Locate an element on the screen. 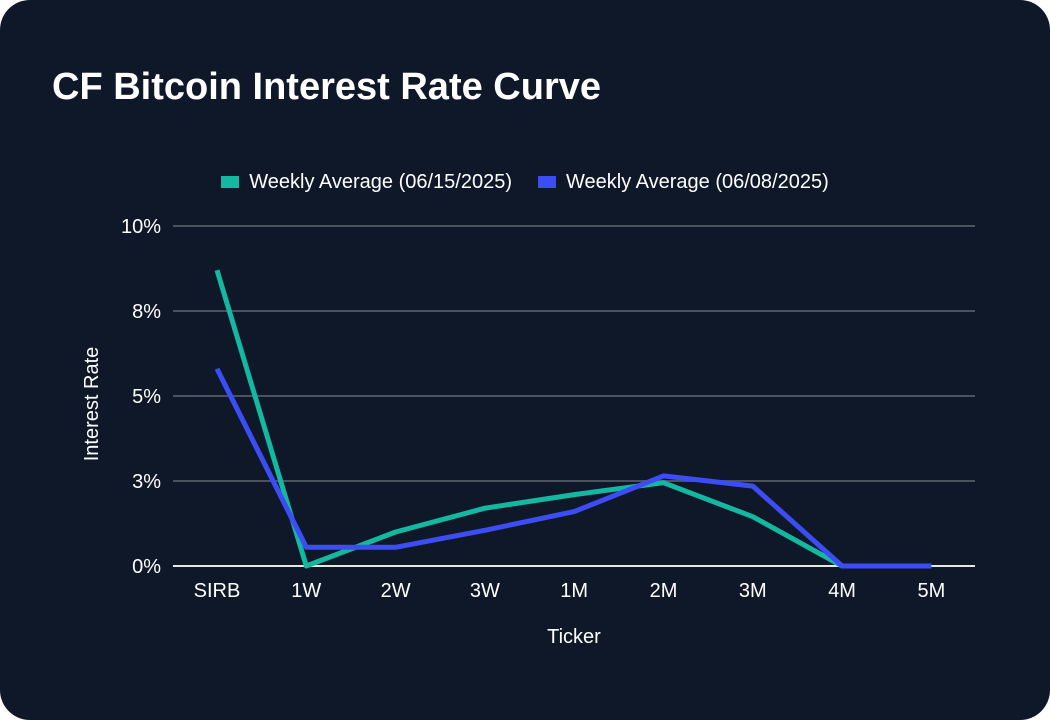 The height and width of the screenshot is (720, 1050). x-tick-label: 2M is located at coordinates (664, 591).